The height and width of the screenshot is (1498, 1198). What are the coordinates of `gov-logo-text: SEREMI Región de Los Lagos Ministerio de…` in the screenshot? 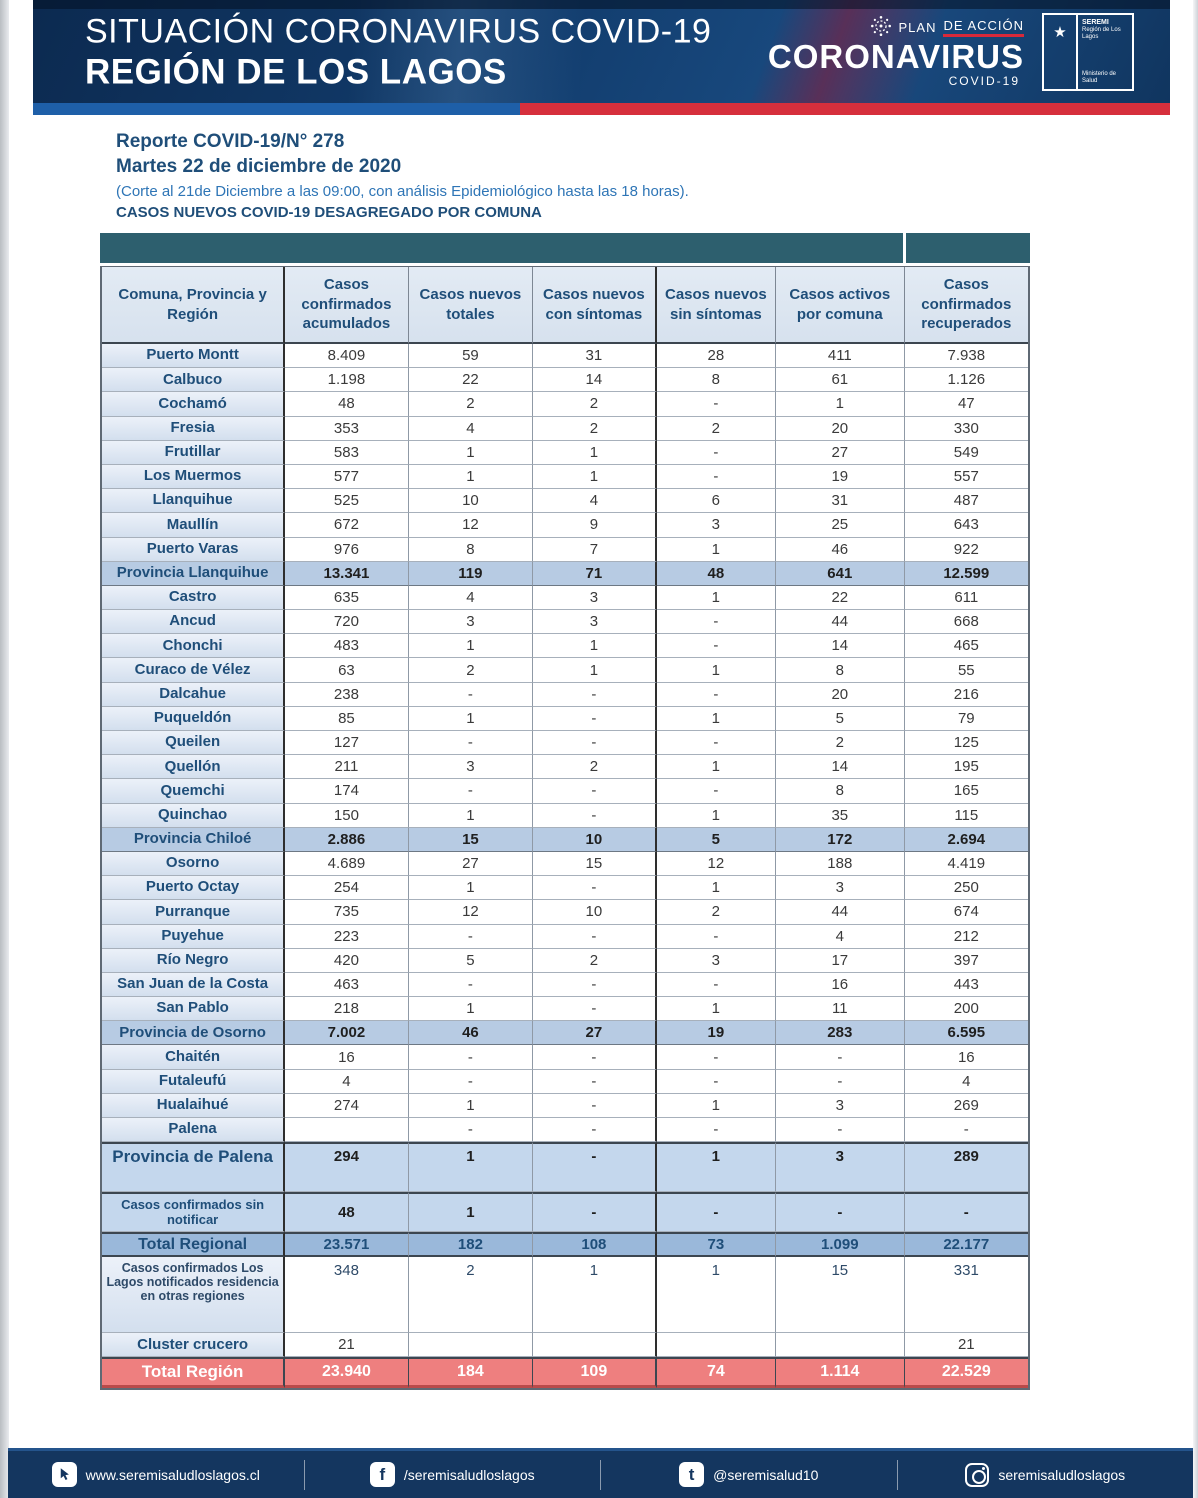 It's located at (1106, 51).